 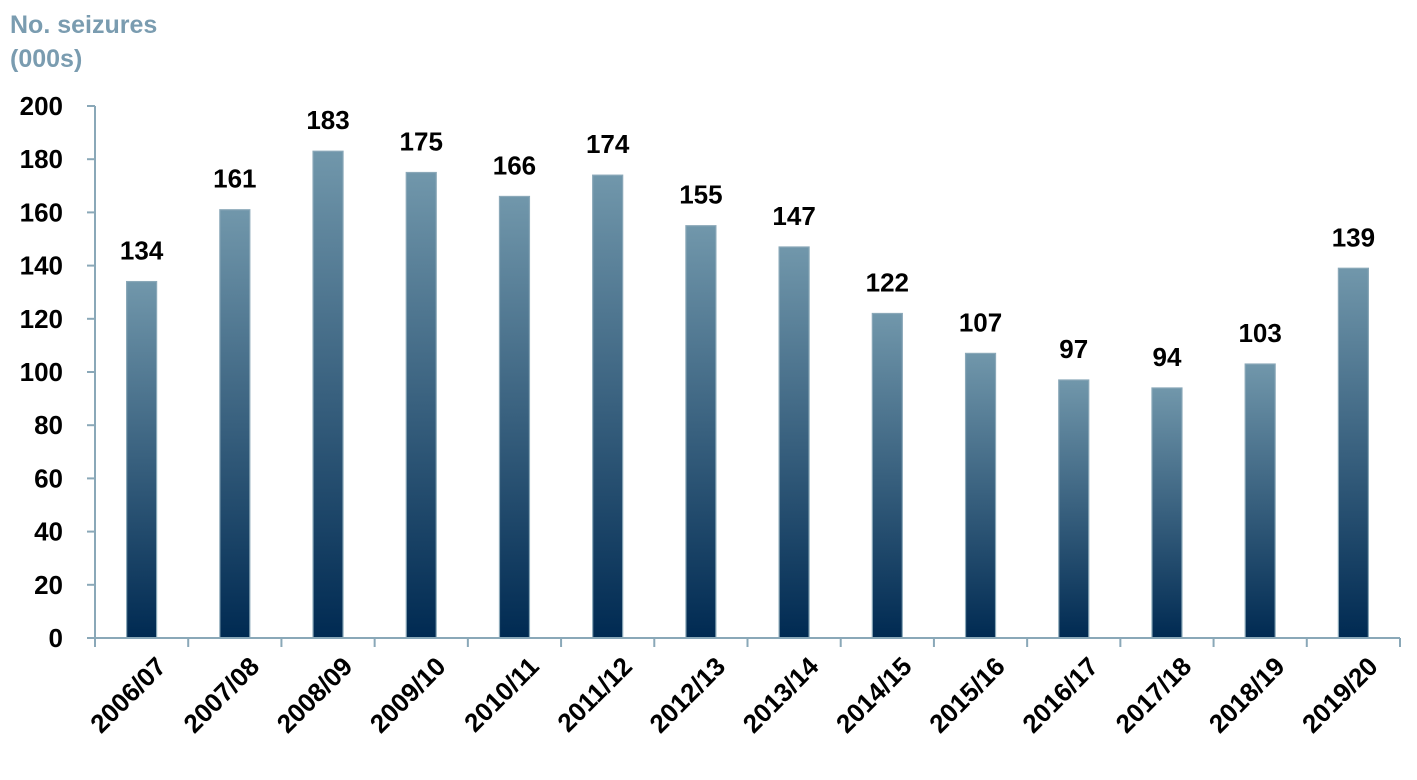 I want to click on x-tick-label-2017/18: 2017/18, so click(x=1154, y=695).